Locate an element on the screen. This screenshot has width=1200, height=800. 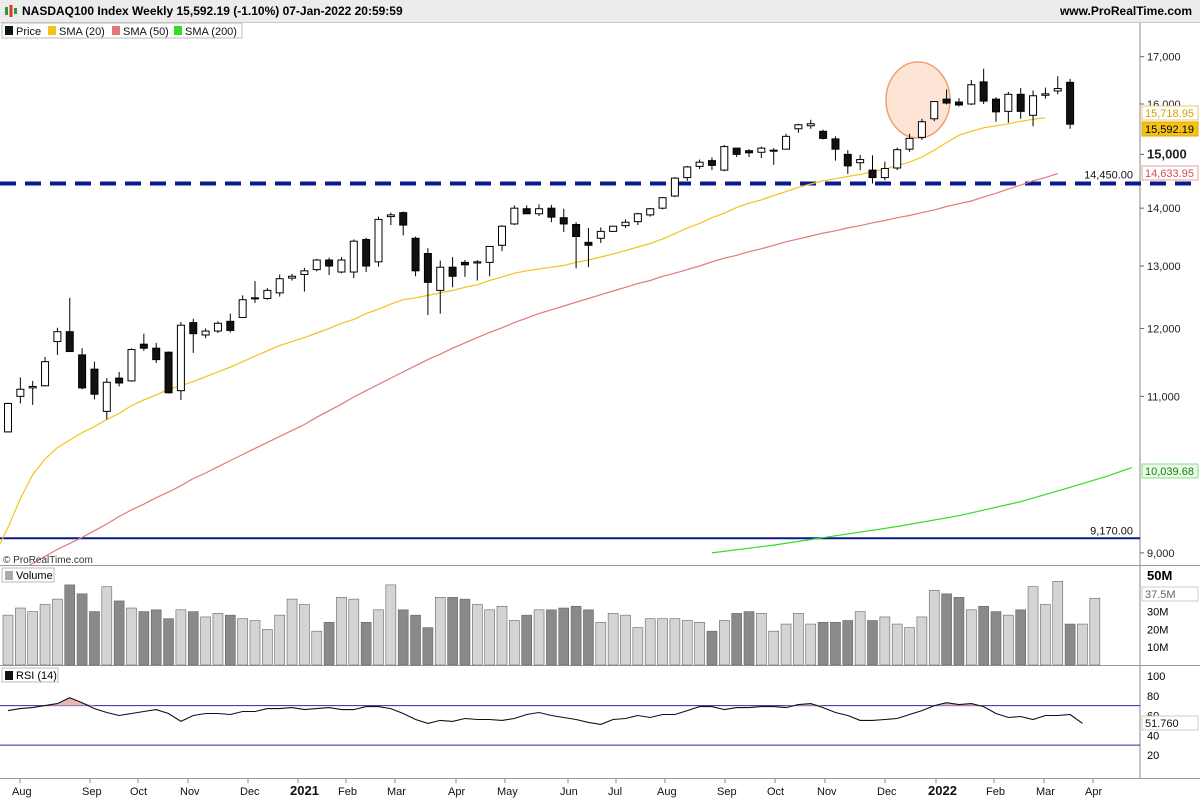
volume-legend-label: Volume is located at coordinates (34, 576).